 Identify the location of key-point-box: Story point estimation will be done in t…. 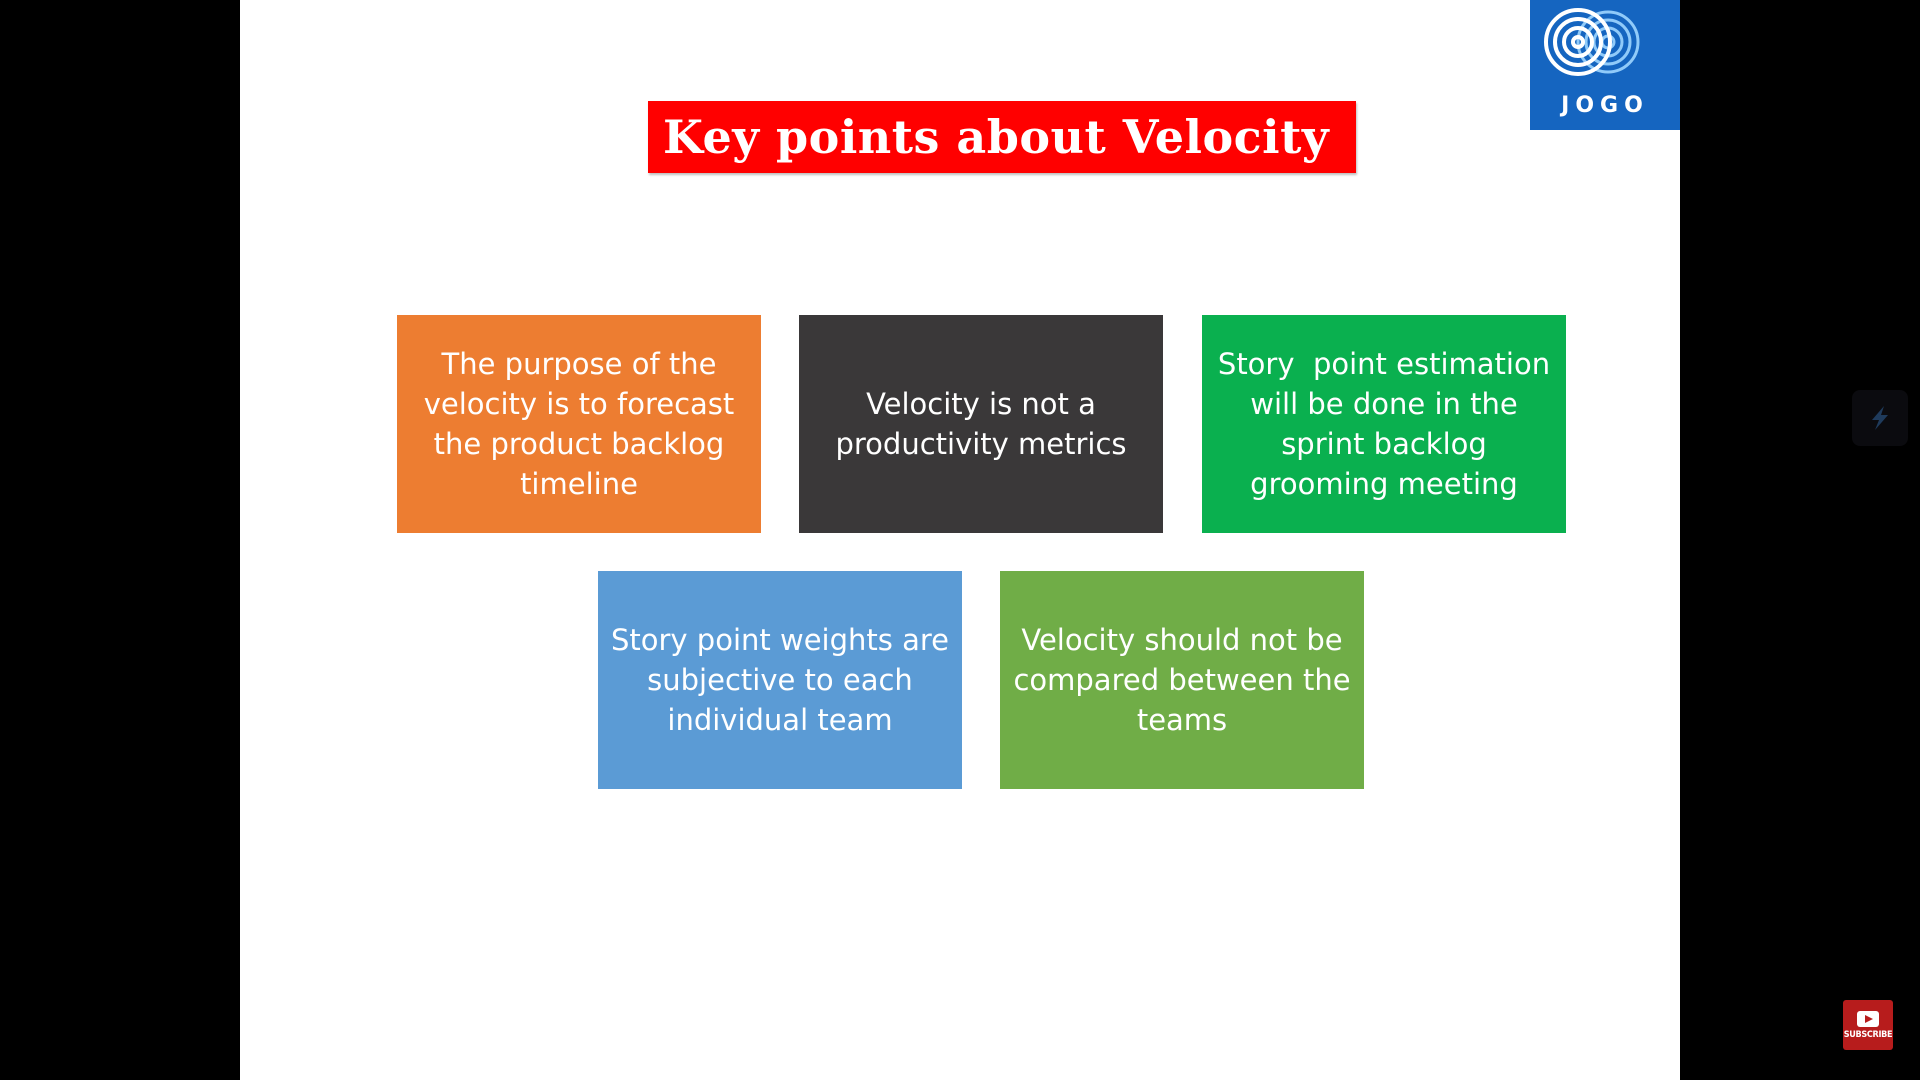
(1384, 424).